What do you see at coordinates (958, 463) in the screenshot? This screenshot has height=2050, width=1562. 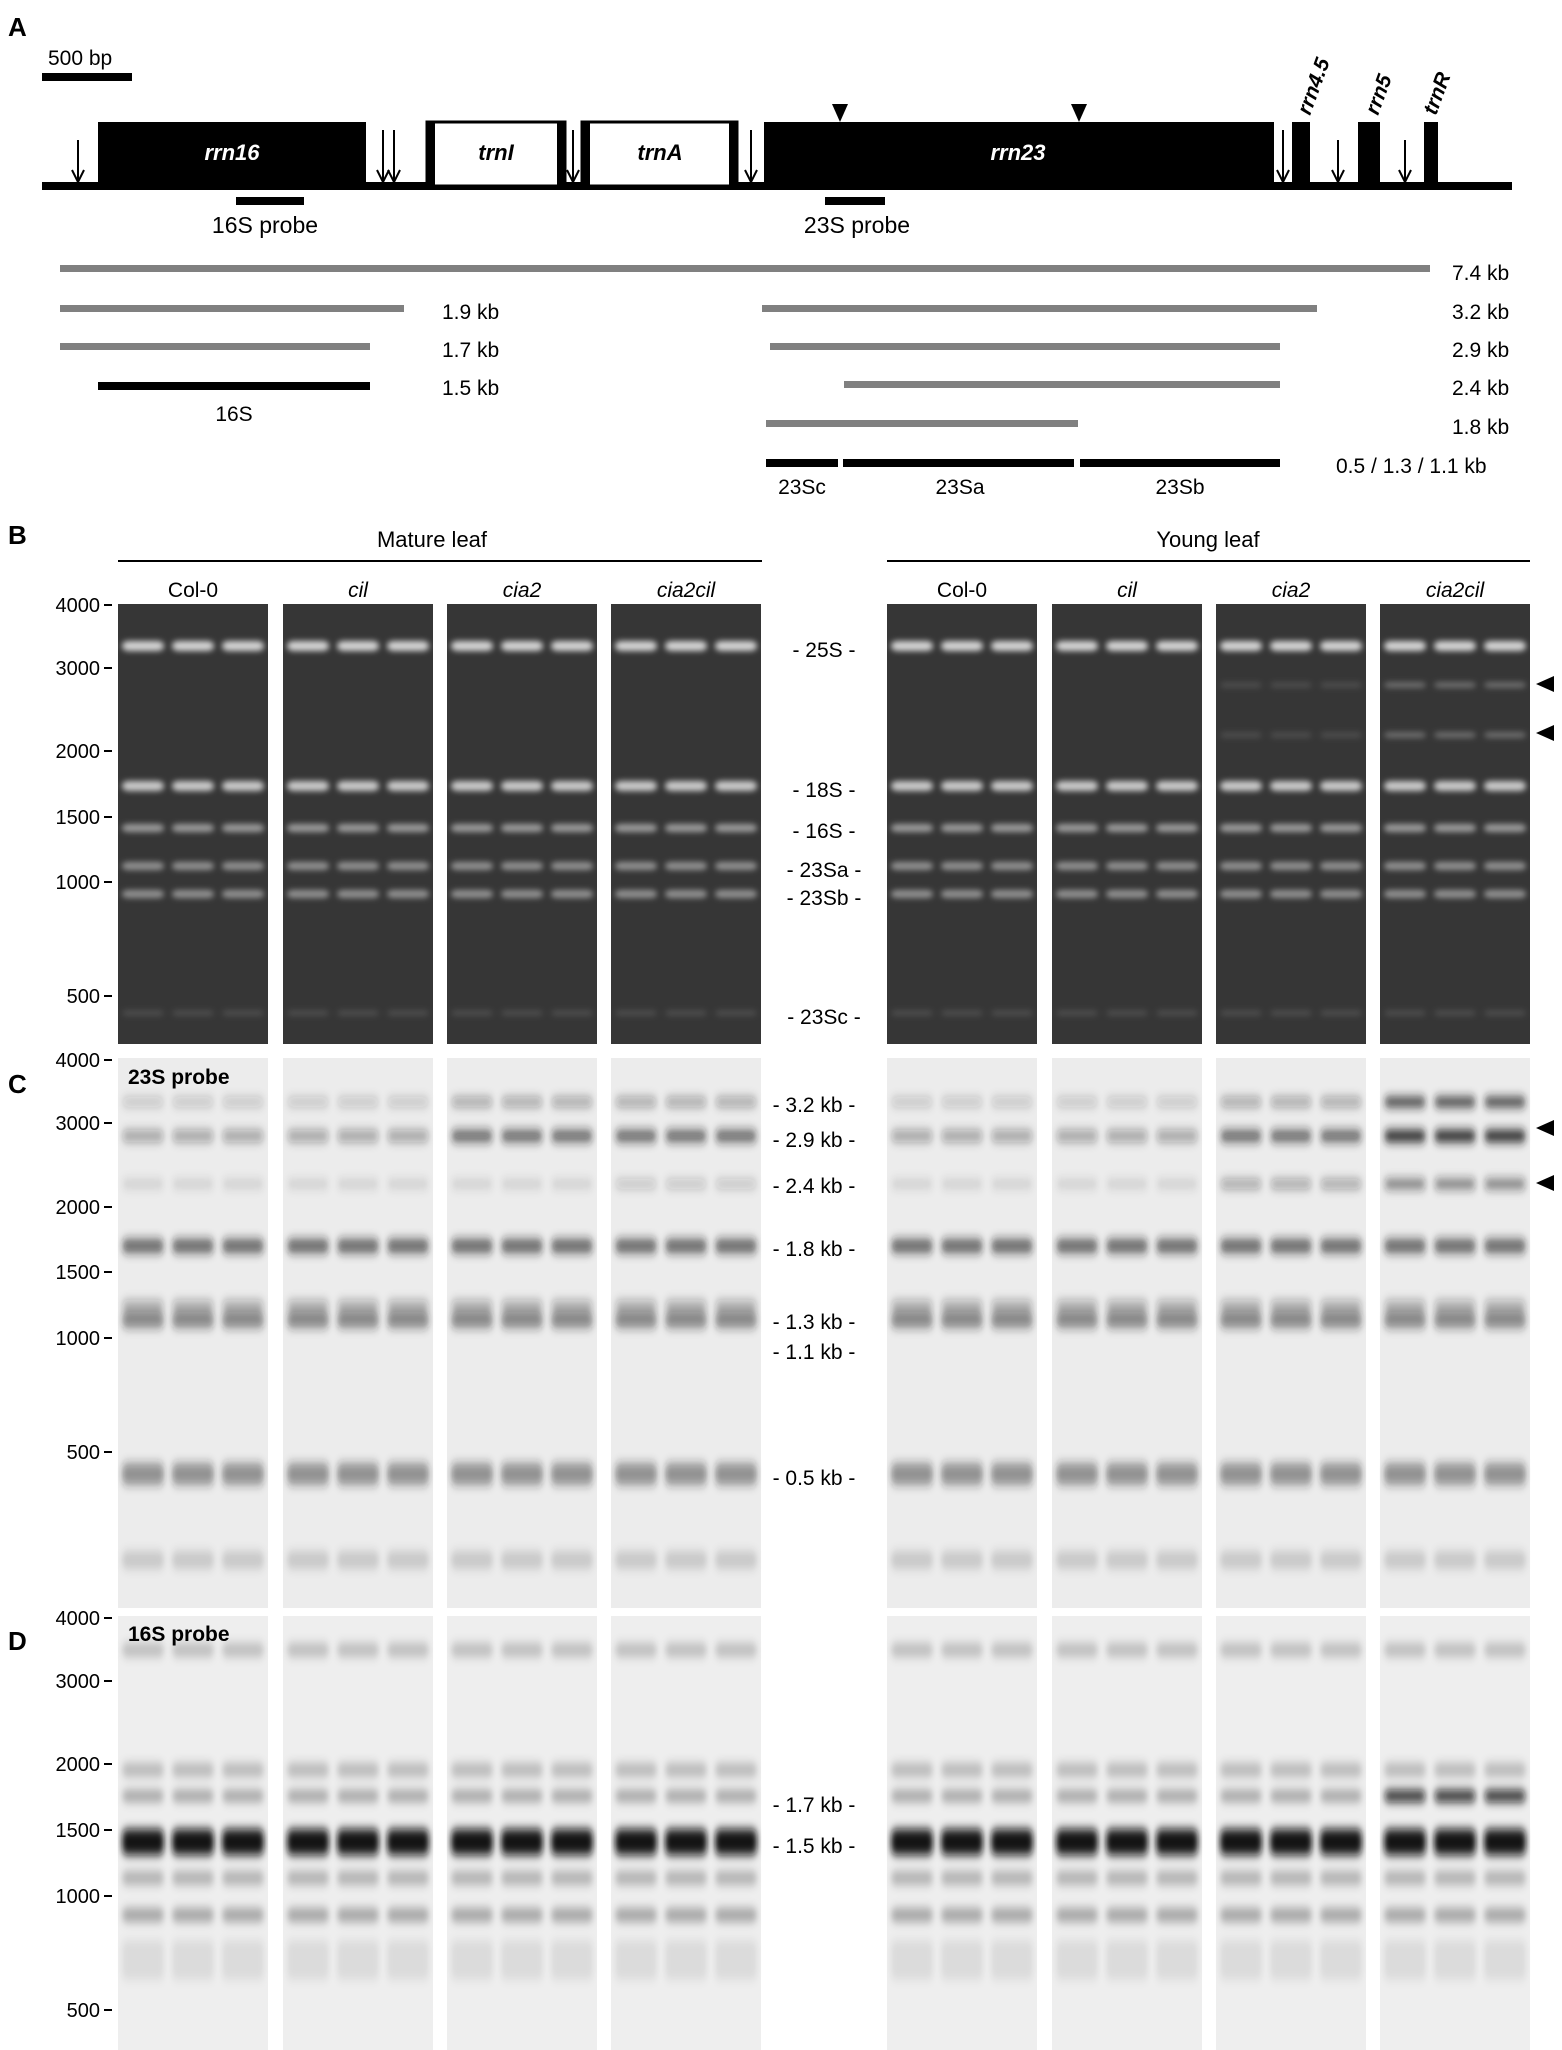 I see `mature-23sa-bar` at bounding box center [958, 463].